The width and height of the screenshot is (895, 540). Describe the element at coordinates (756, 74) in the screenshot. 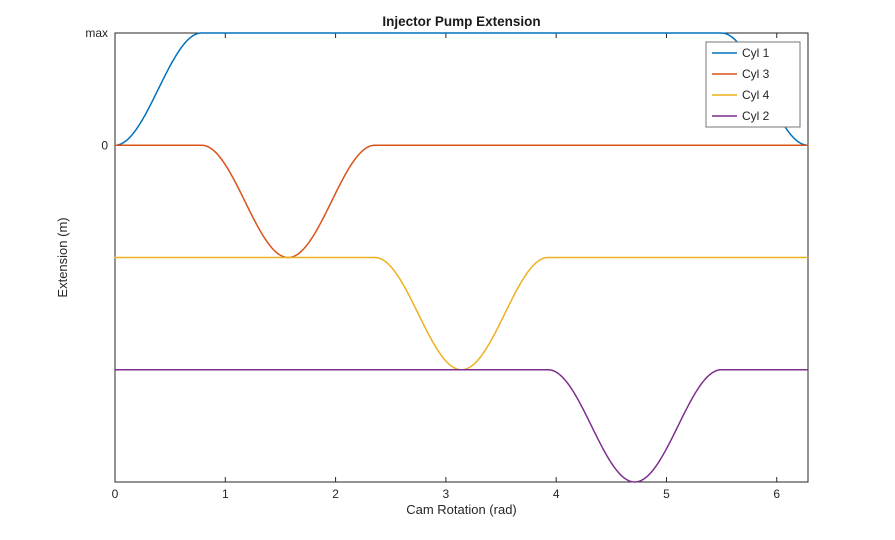

I see `legend-entry-label: Cyl 3` at that location.